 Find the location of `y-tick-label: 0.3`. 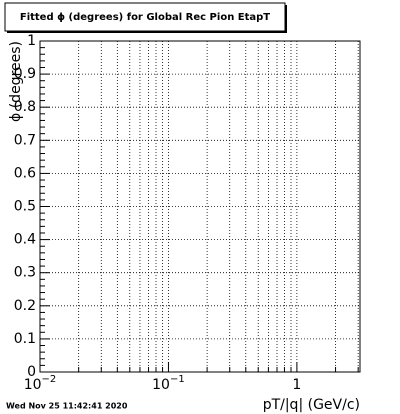

y-tick-label: 0.3 is located at coordinates (25, 273).